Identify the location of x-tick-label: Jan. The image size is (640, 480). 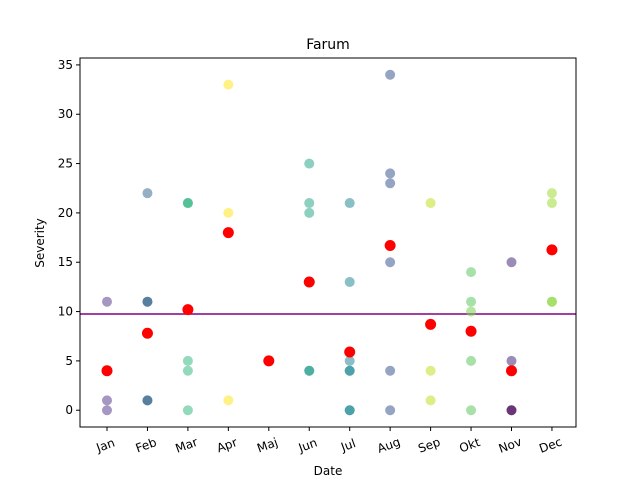
(105, 445).